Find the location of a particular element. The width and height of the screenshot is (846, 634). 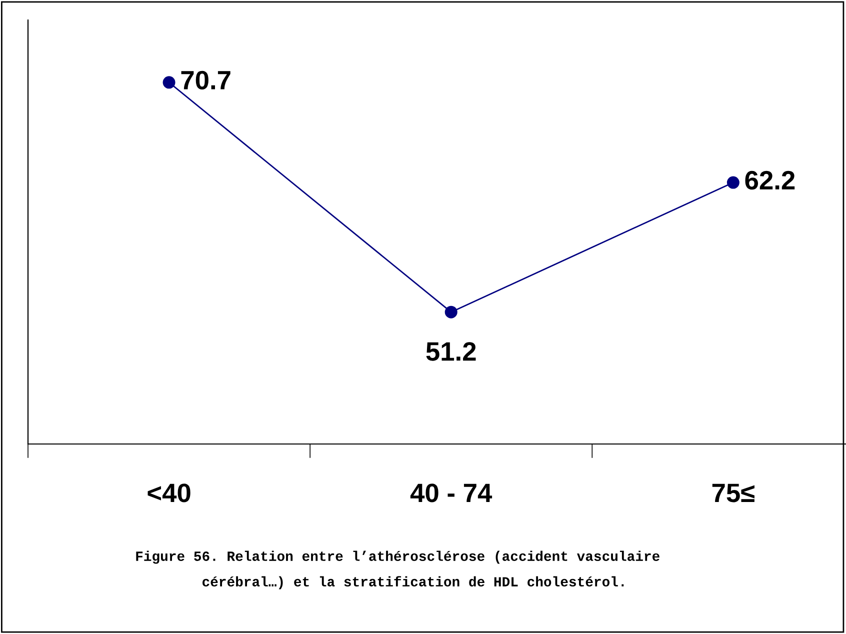

data-label: 70.7 is located at coordinates (205, 80).